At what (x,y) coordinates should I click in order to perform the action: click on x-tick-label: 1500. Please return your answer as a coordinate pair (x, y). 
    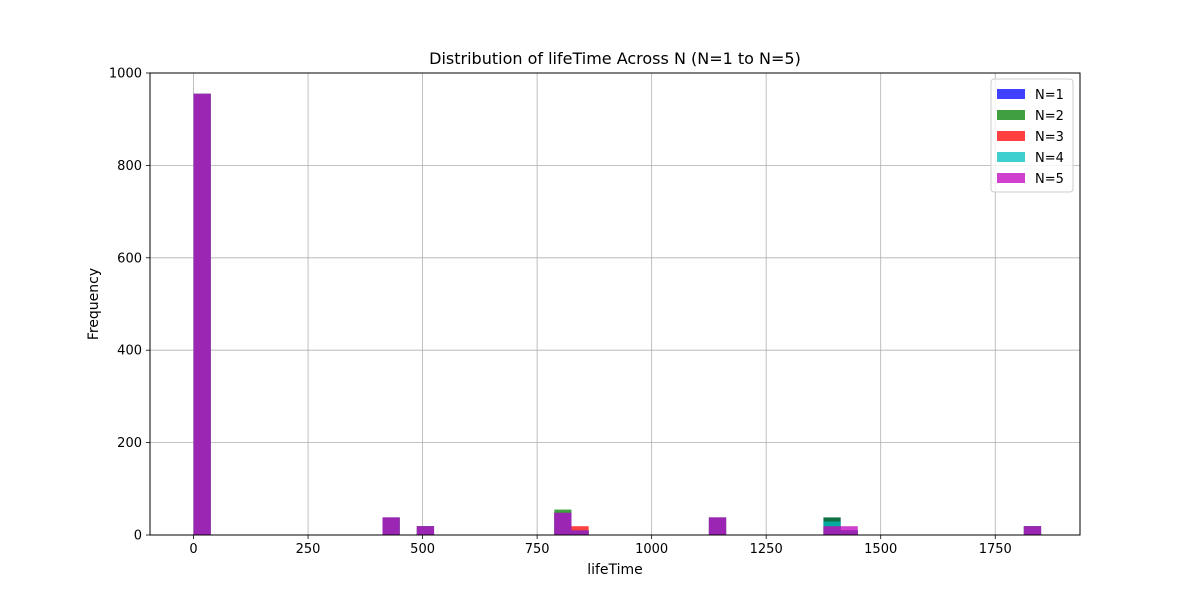
    Looking at the image, I should click on (880, 549).